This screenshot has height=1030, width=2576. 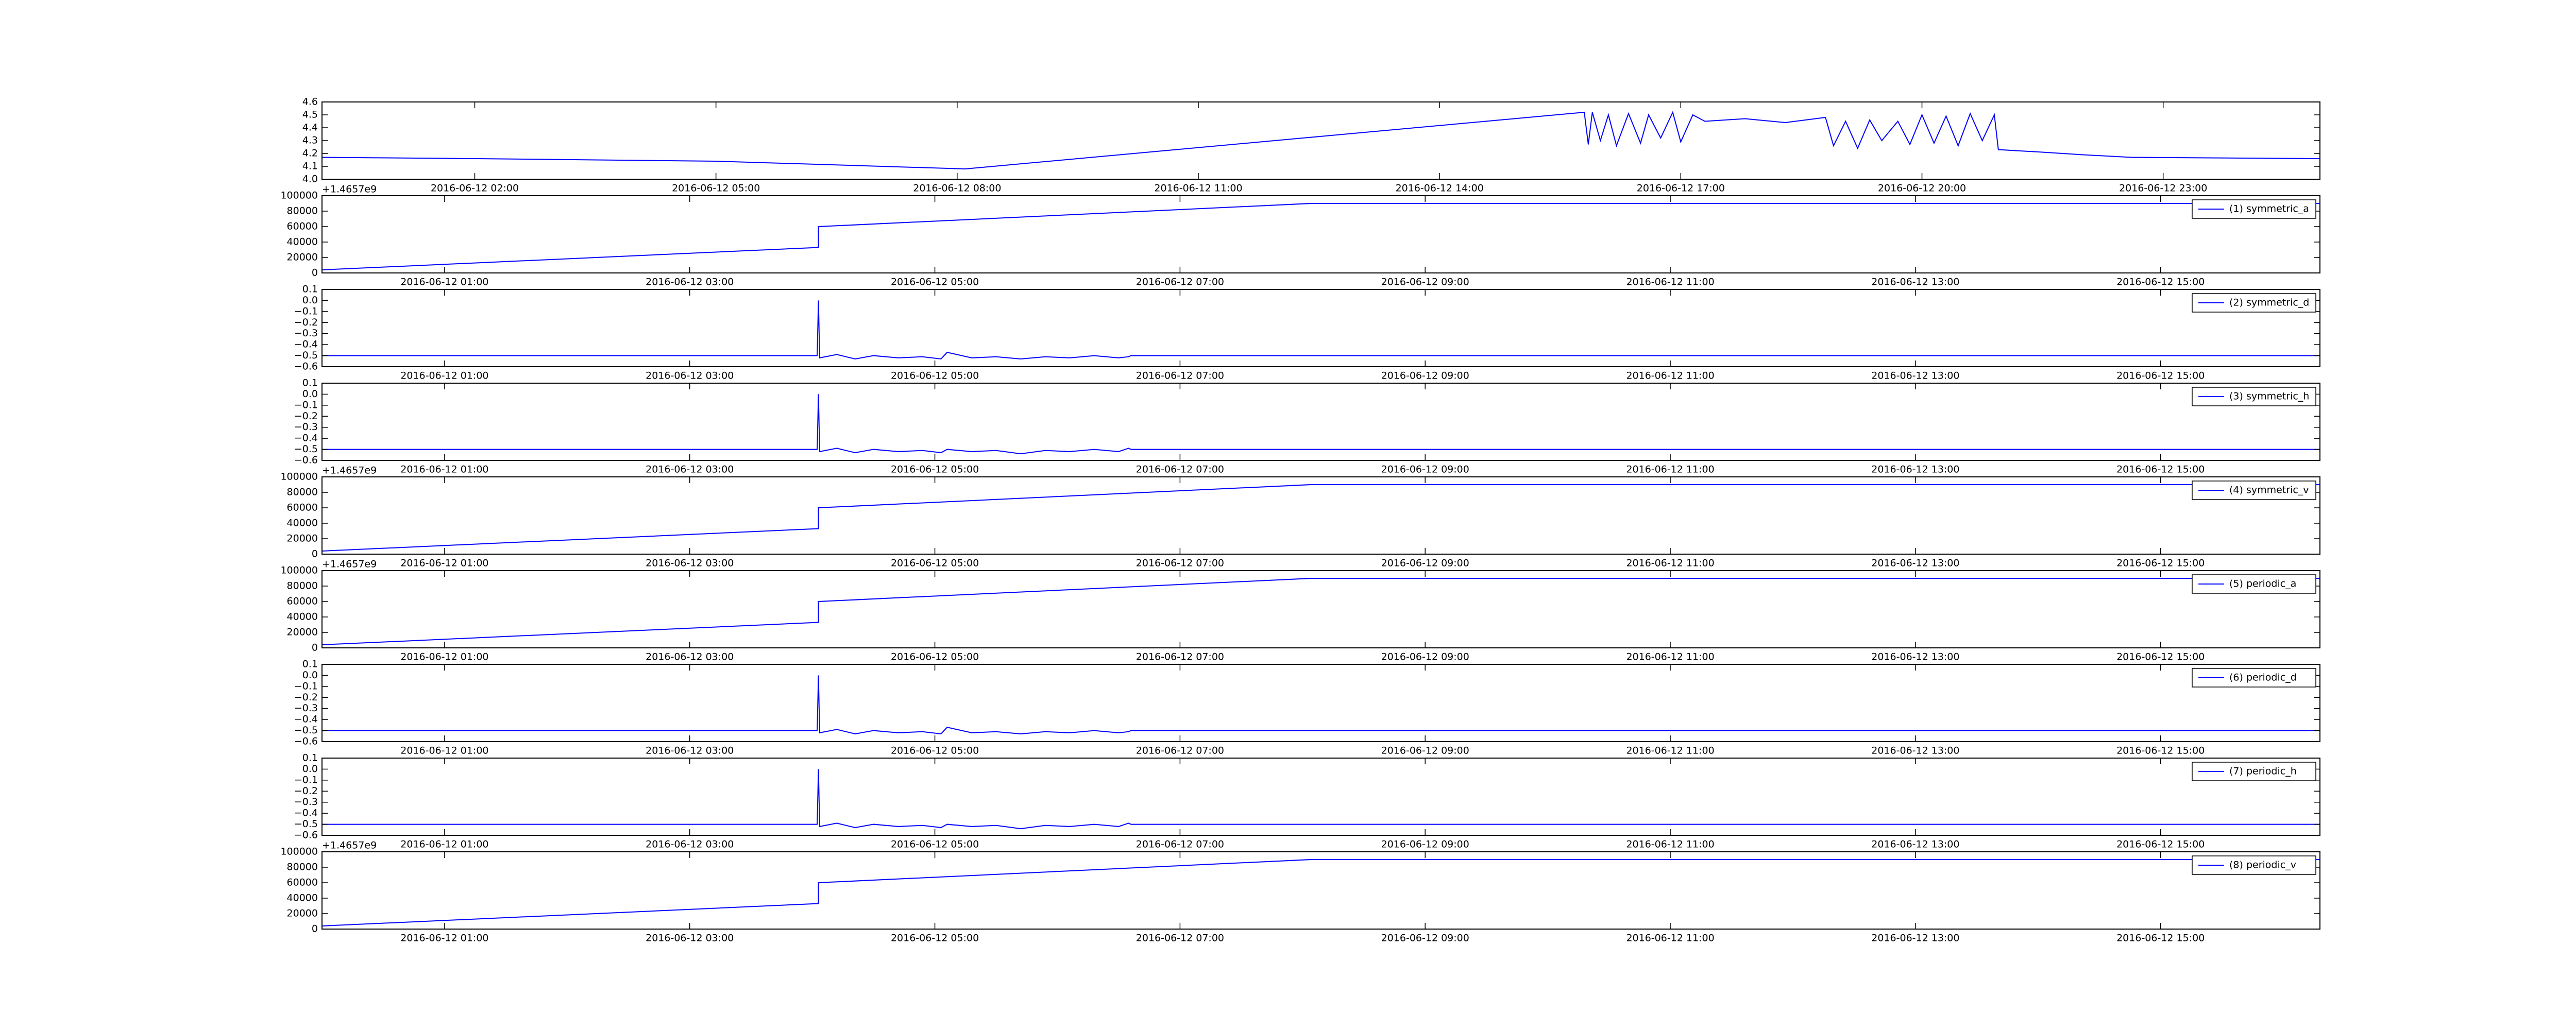 I want to click on legend-label: (7) periodic_h, so click(x=2263, y=771).